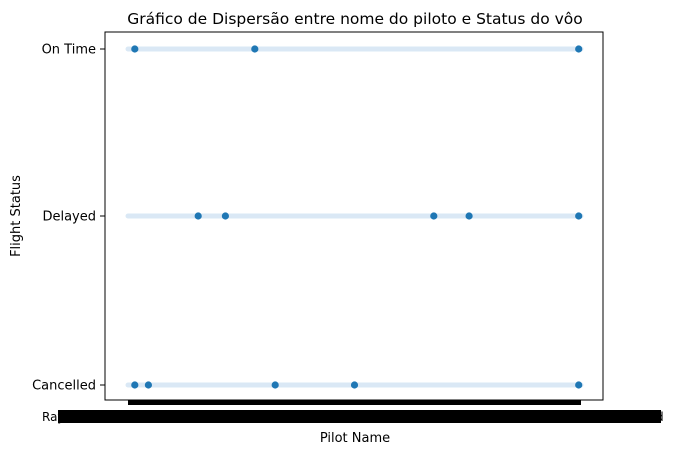 The height and width of the screenshot is (460, 677). Describe the element at coordinates (355, 438) in the screenshot. I see `x-axis-label: Pilot Name` at that location.